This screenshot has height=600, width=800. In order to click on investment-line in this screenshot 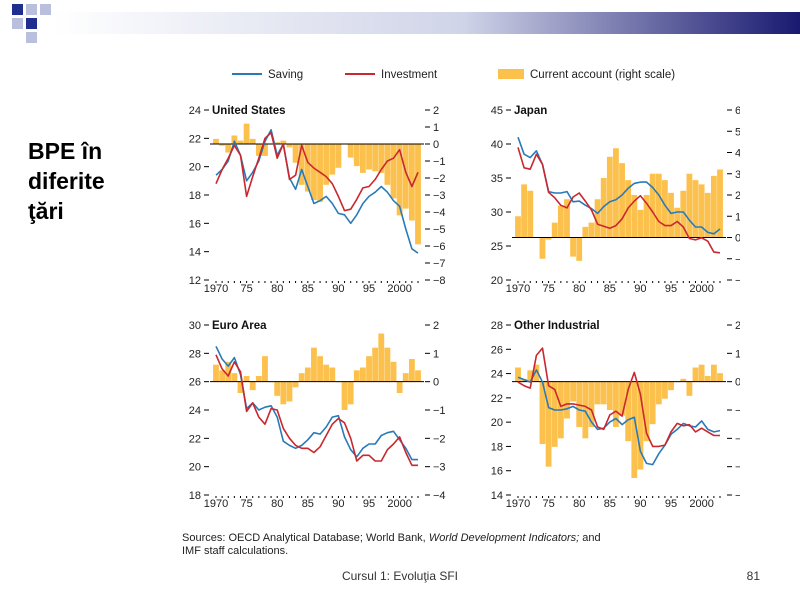, I will do `click(317, 171)`.